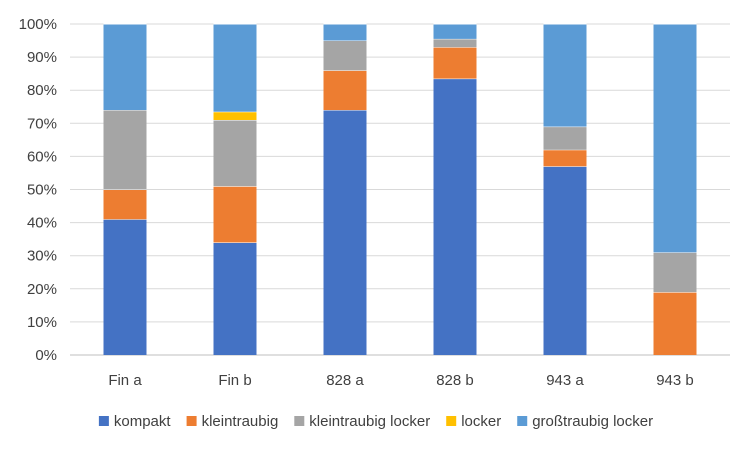 The image size is (752, 452). What do you see at coordinates (565, 158) in the screenshot?
I see `bar-segment-kleintraubig-943-a` at bounding box center [565, 158].